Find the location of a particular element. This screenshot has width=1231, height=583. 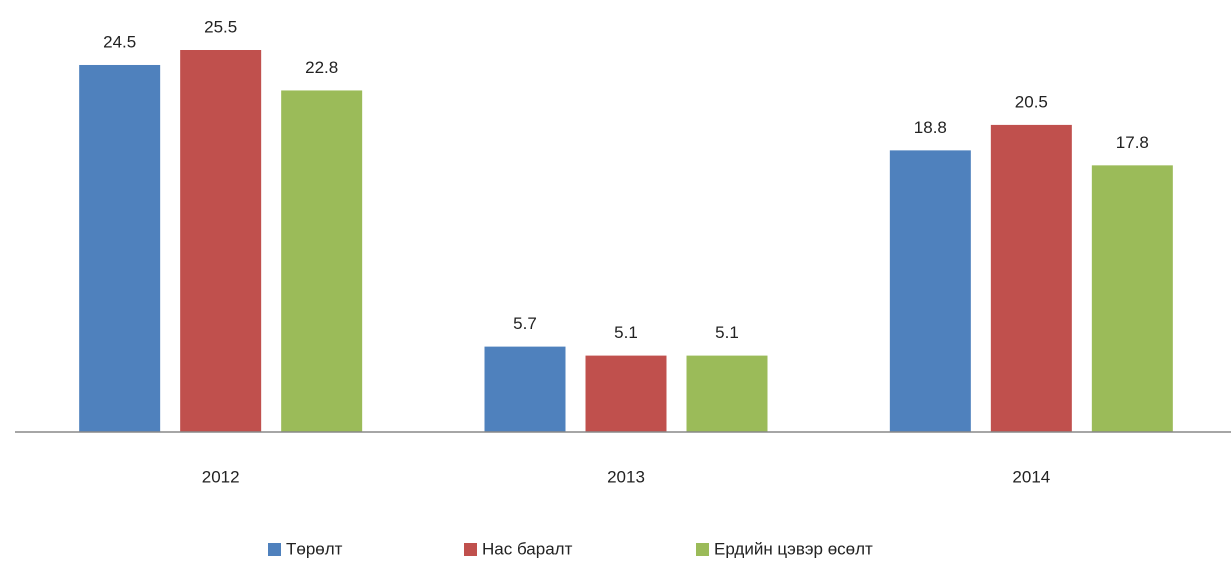

data-label: 22.8 is located at coordinates (321, 67).